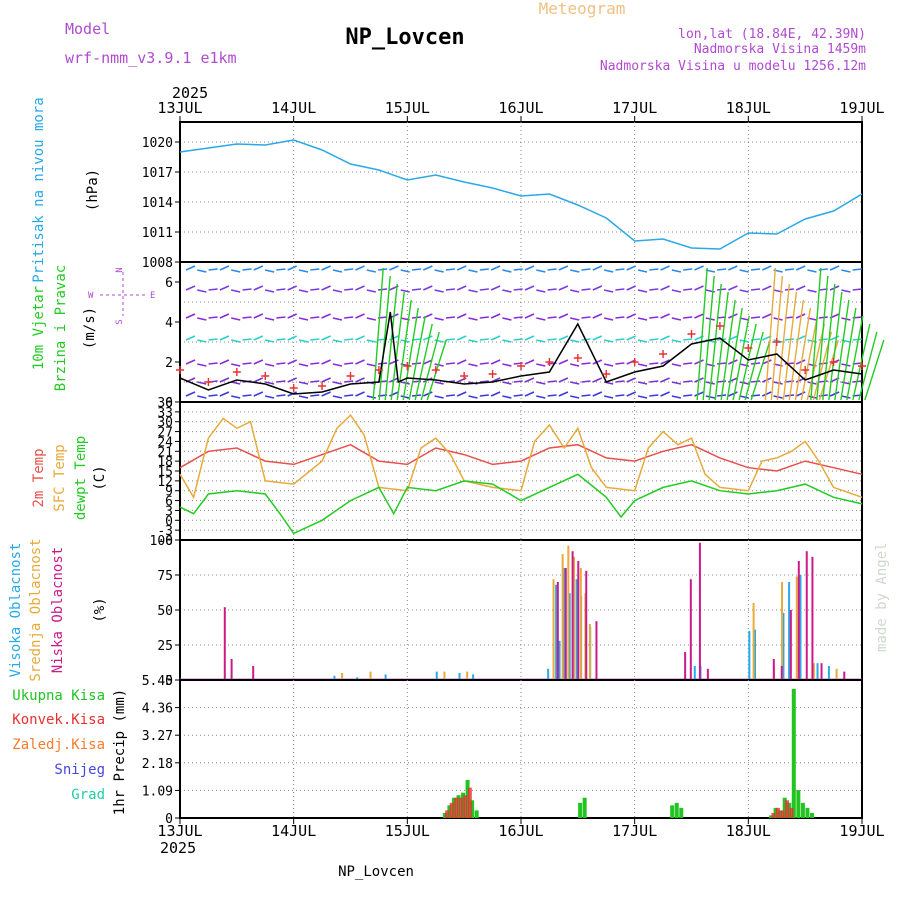  What do you see at coordinates (169, 819) in the screenshot?
I see `y-tick-label: 0` at bounding box center [169, 819].